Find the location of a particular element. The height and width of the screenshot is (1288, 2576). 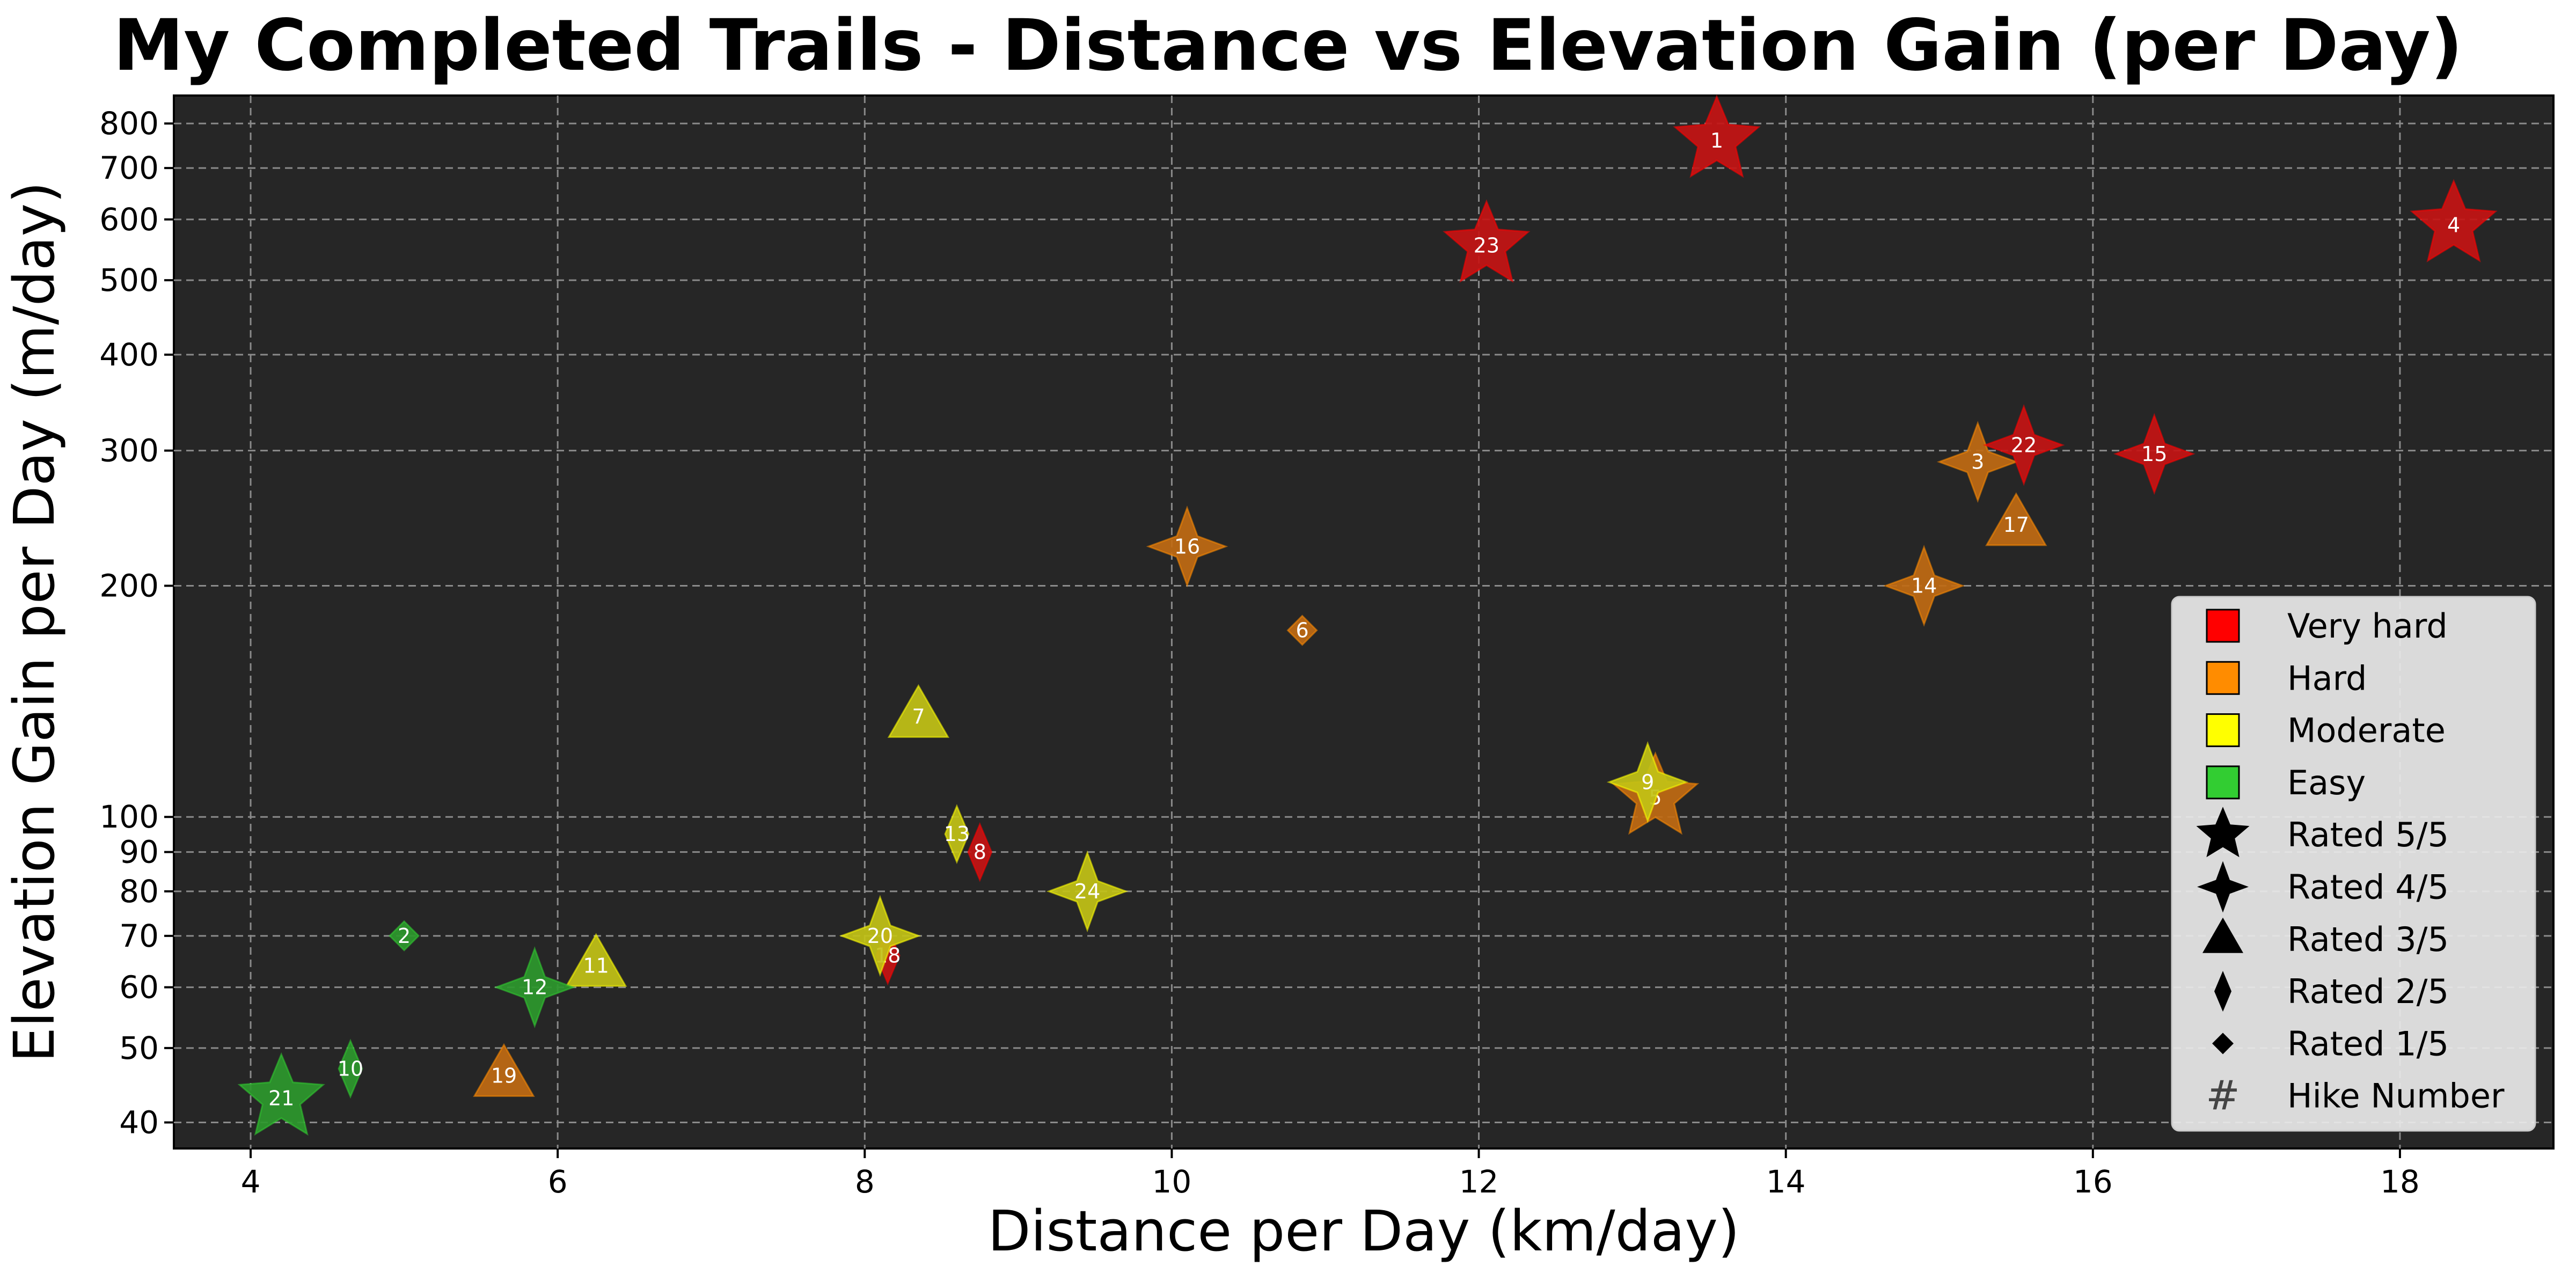

hike-point-24: 24 is located at coordinates (1087, 891).